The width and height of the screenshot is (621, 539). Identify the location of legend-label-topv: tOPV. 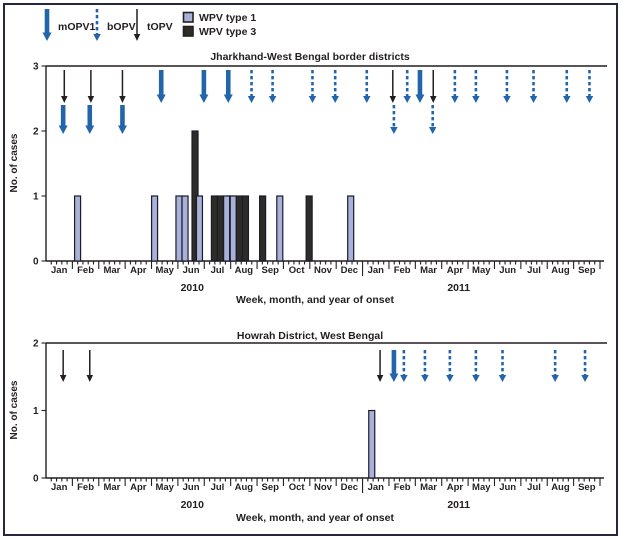
(160, 27).